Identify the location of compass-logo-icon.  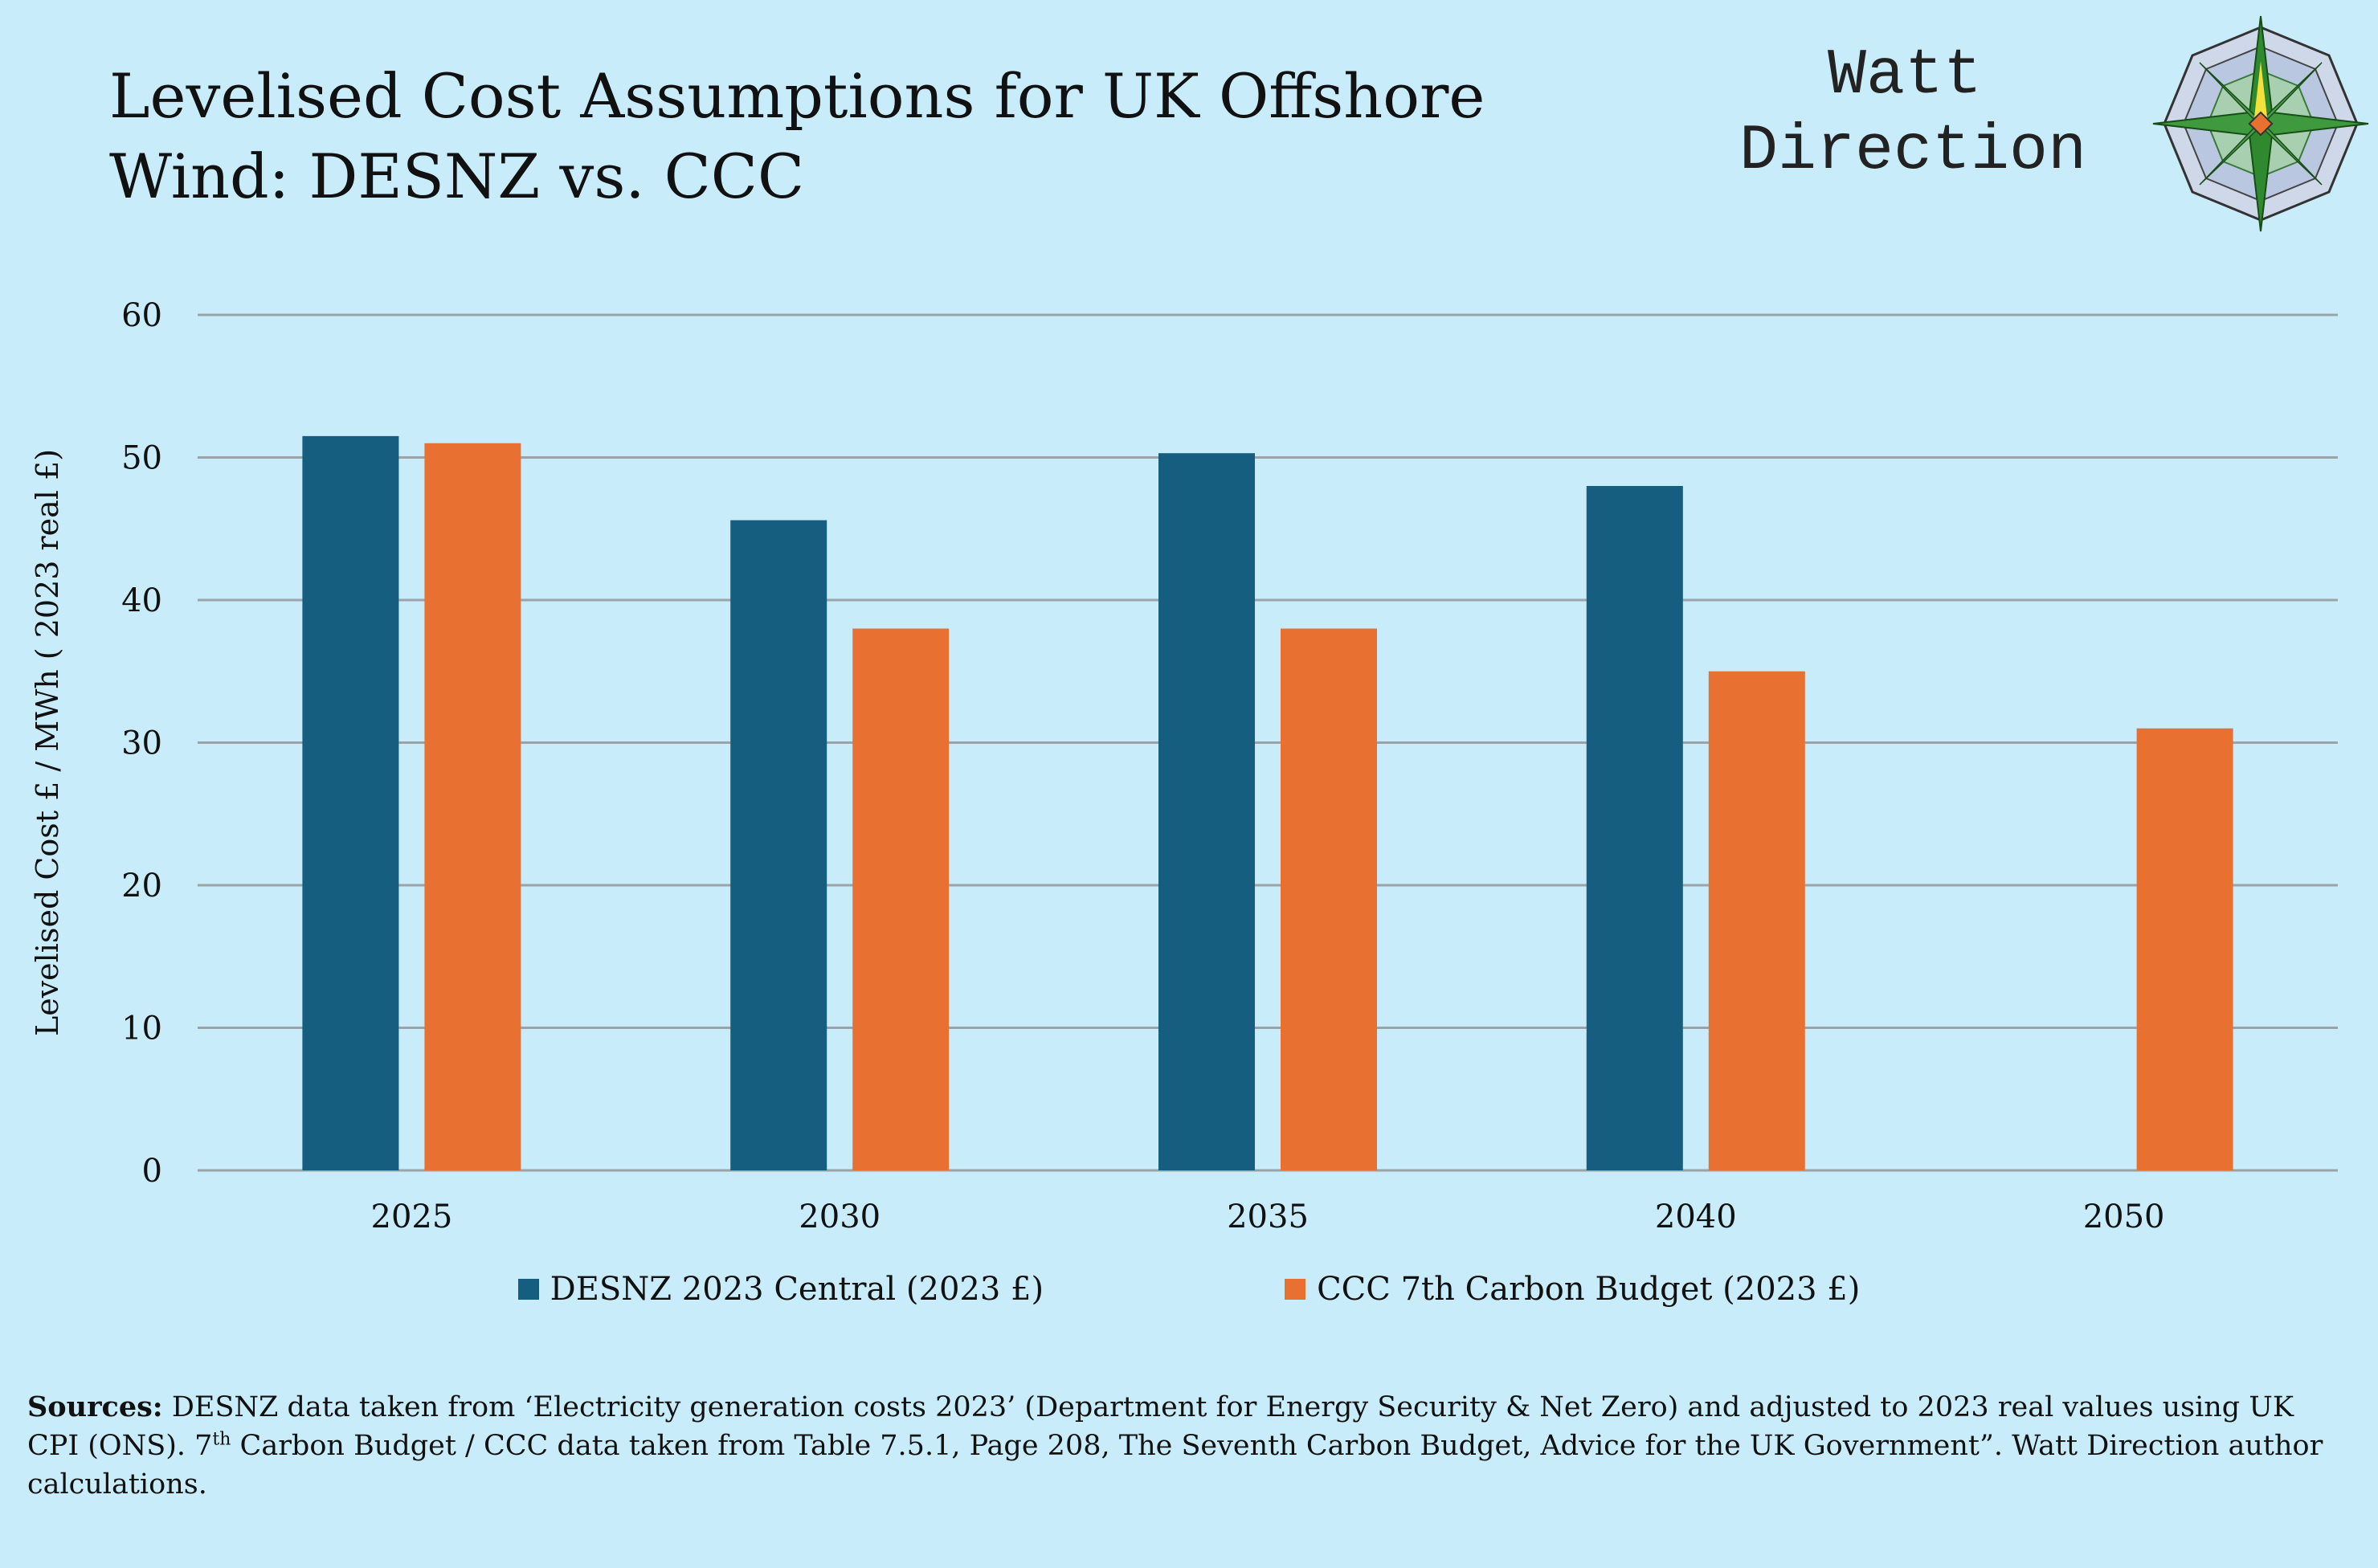
(2260, 123).